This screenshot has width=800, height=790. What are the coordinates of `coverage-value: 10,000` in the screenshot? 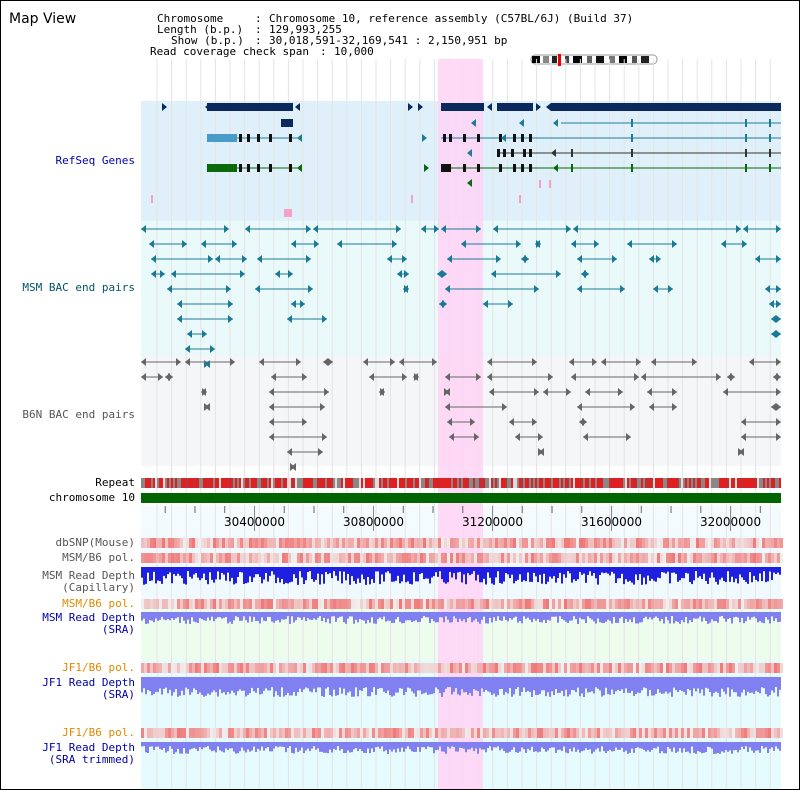 It's located at (354, 51).